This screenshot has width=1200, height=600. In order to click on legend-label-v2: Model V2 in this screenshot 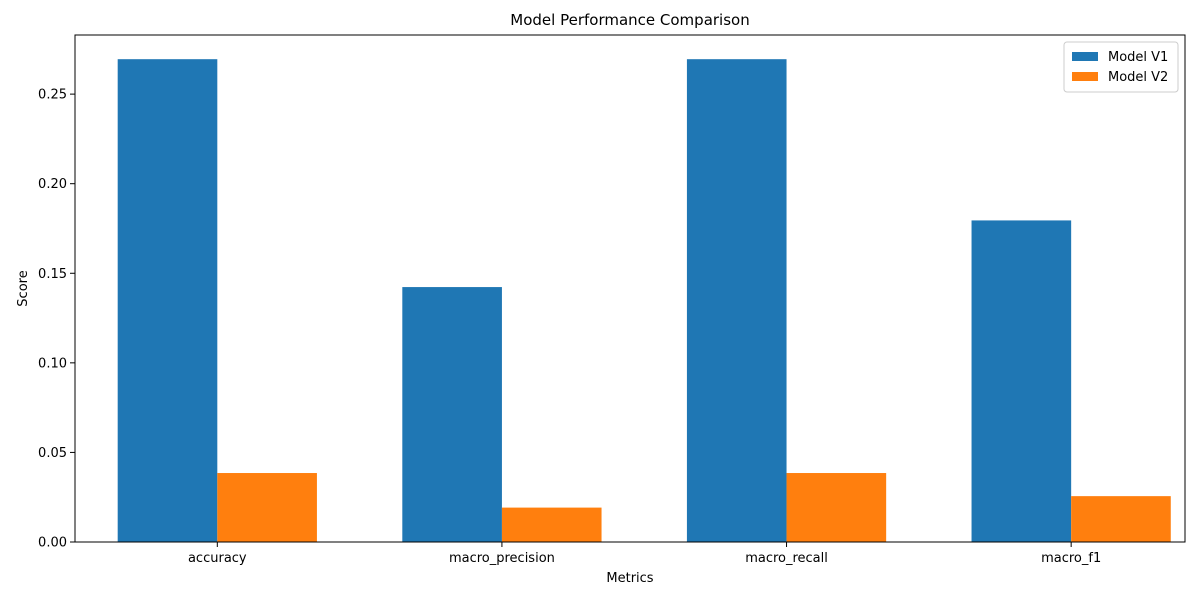, I will do `click(1138, 77)`.